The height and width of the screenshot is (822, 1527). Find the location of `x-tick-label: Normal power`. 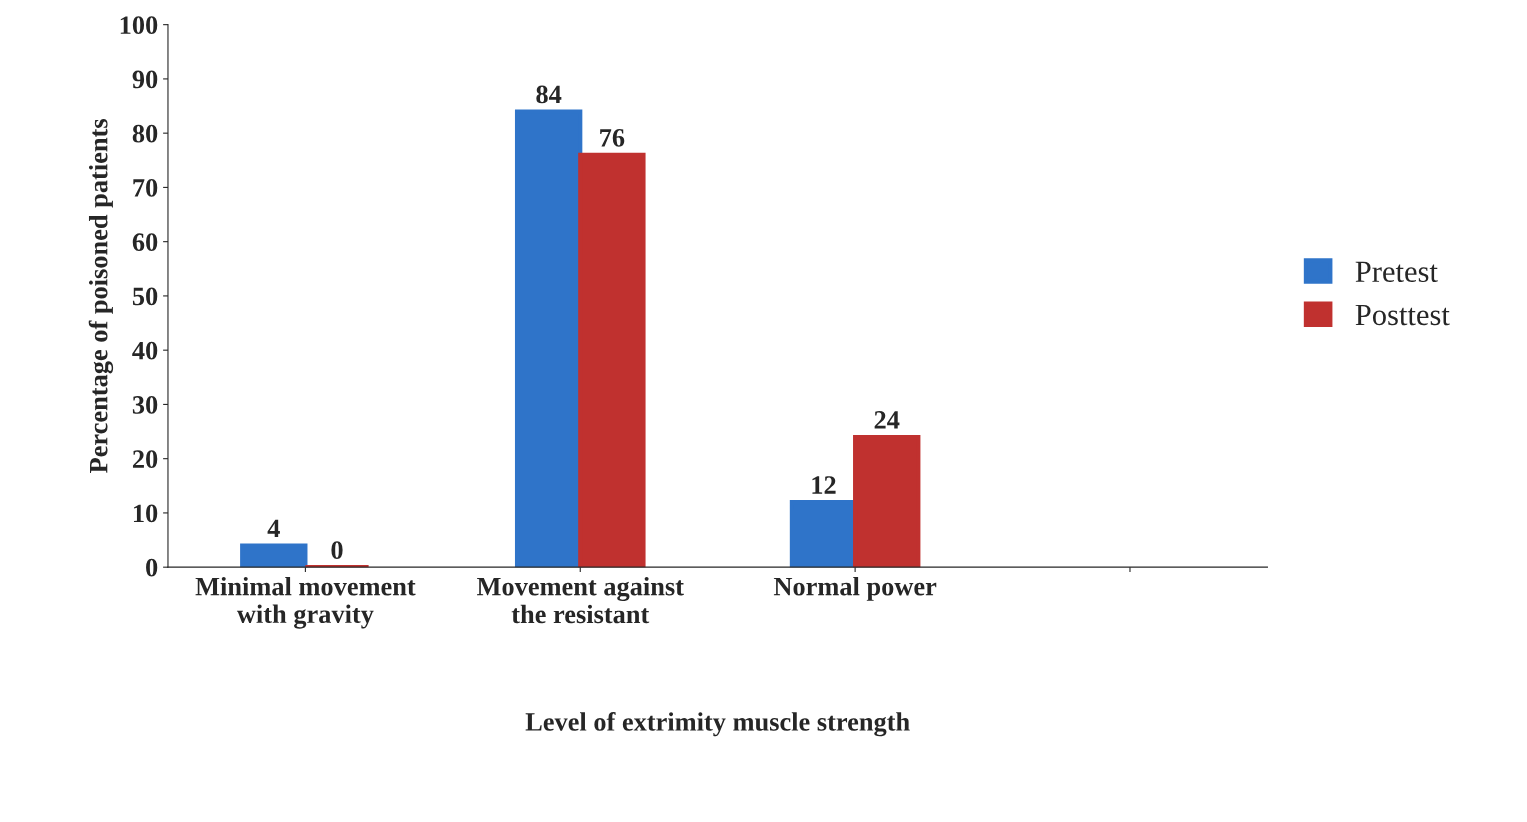

x-tick-label: Normal power is located at coordinates (855, 588).